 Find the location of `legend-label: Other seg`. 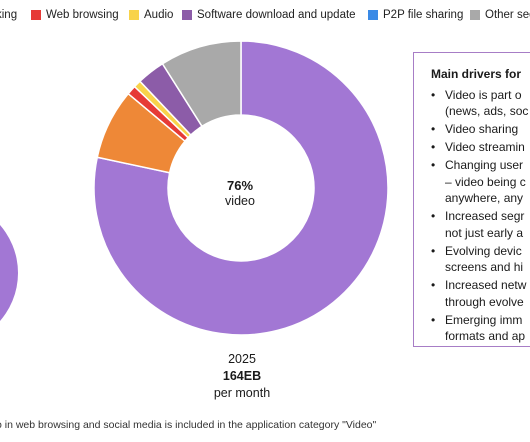

legend-label: Other seg is located at coordinates (507, 15).